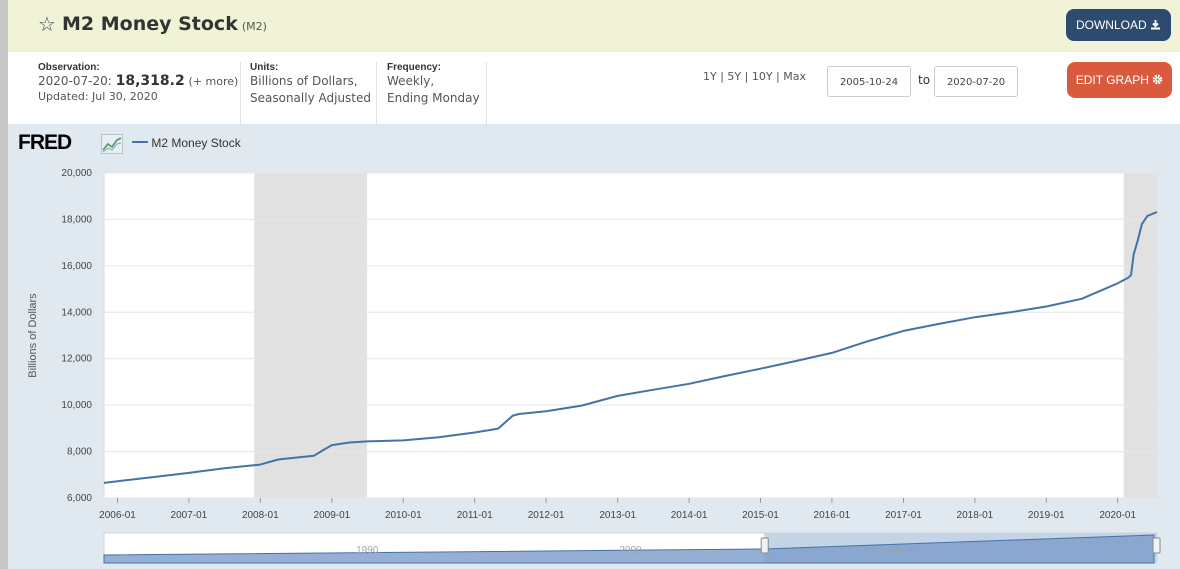 The width and height of the screenshot is (1180, 569). Describe the element at coordinates (760, 515) in the screenshot. I see `x-tick-label: 2015-01` at that location.